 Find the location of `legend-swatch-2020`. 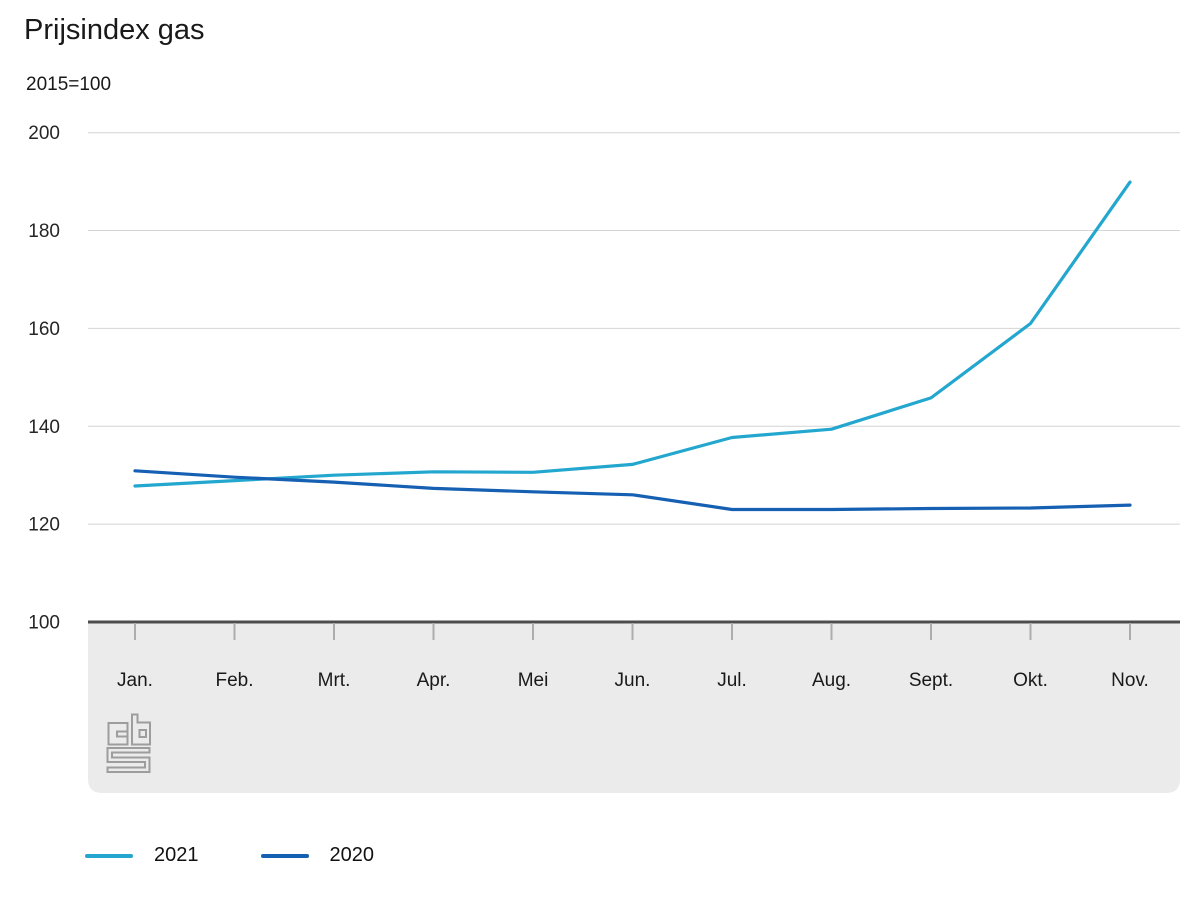

legend-swatch-2020 is located at coordinates (284, 855).